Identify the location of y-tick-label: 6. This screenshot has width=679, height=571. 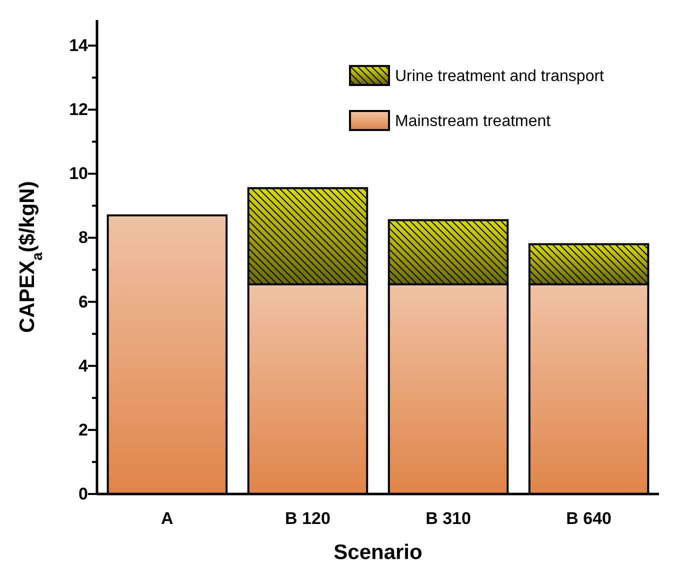
(83, 302).